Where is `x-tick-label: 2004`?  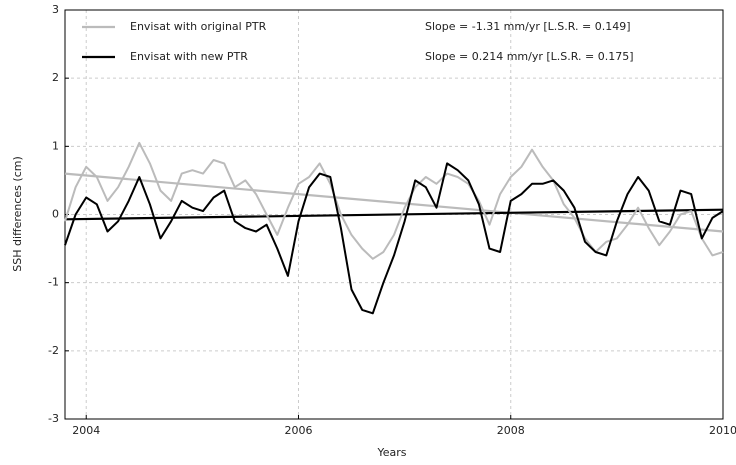
x-tick-label: 2004 is located at coordinates (86, 430).